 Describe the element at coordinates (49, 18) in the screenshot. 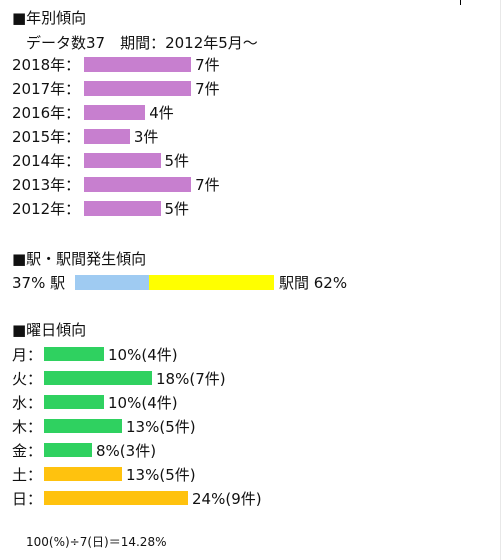

I see `year-section-title: ■年別傾向` at that location.